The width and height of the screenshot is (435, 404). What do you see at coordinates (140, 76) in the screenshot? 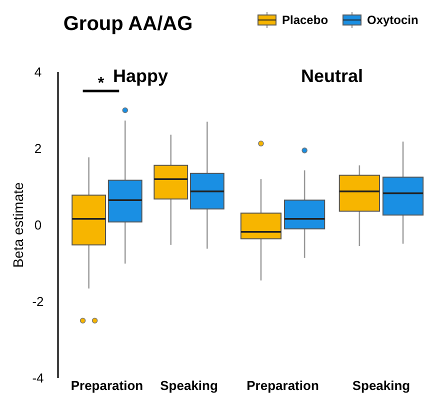
I see `chart-subtitle: Happy` at bounding box center [140, 76].